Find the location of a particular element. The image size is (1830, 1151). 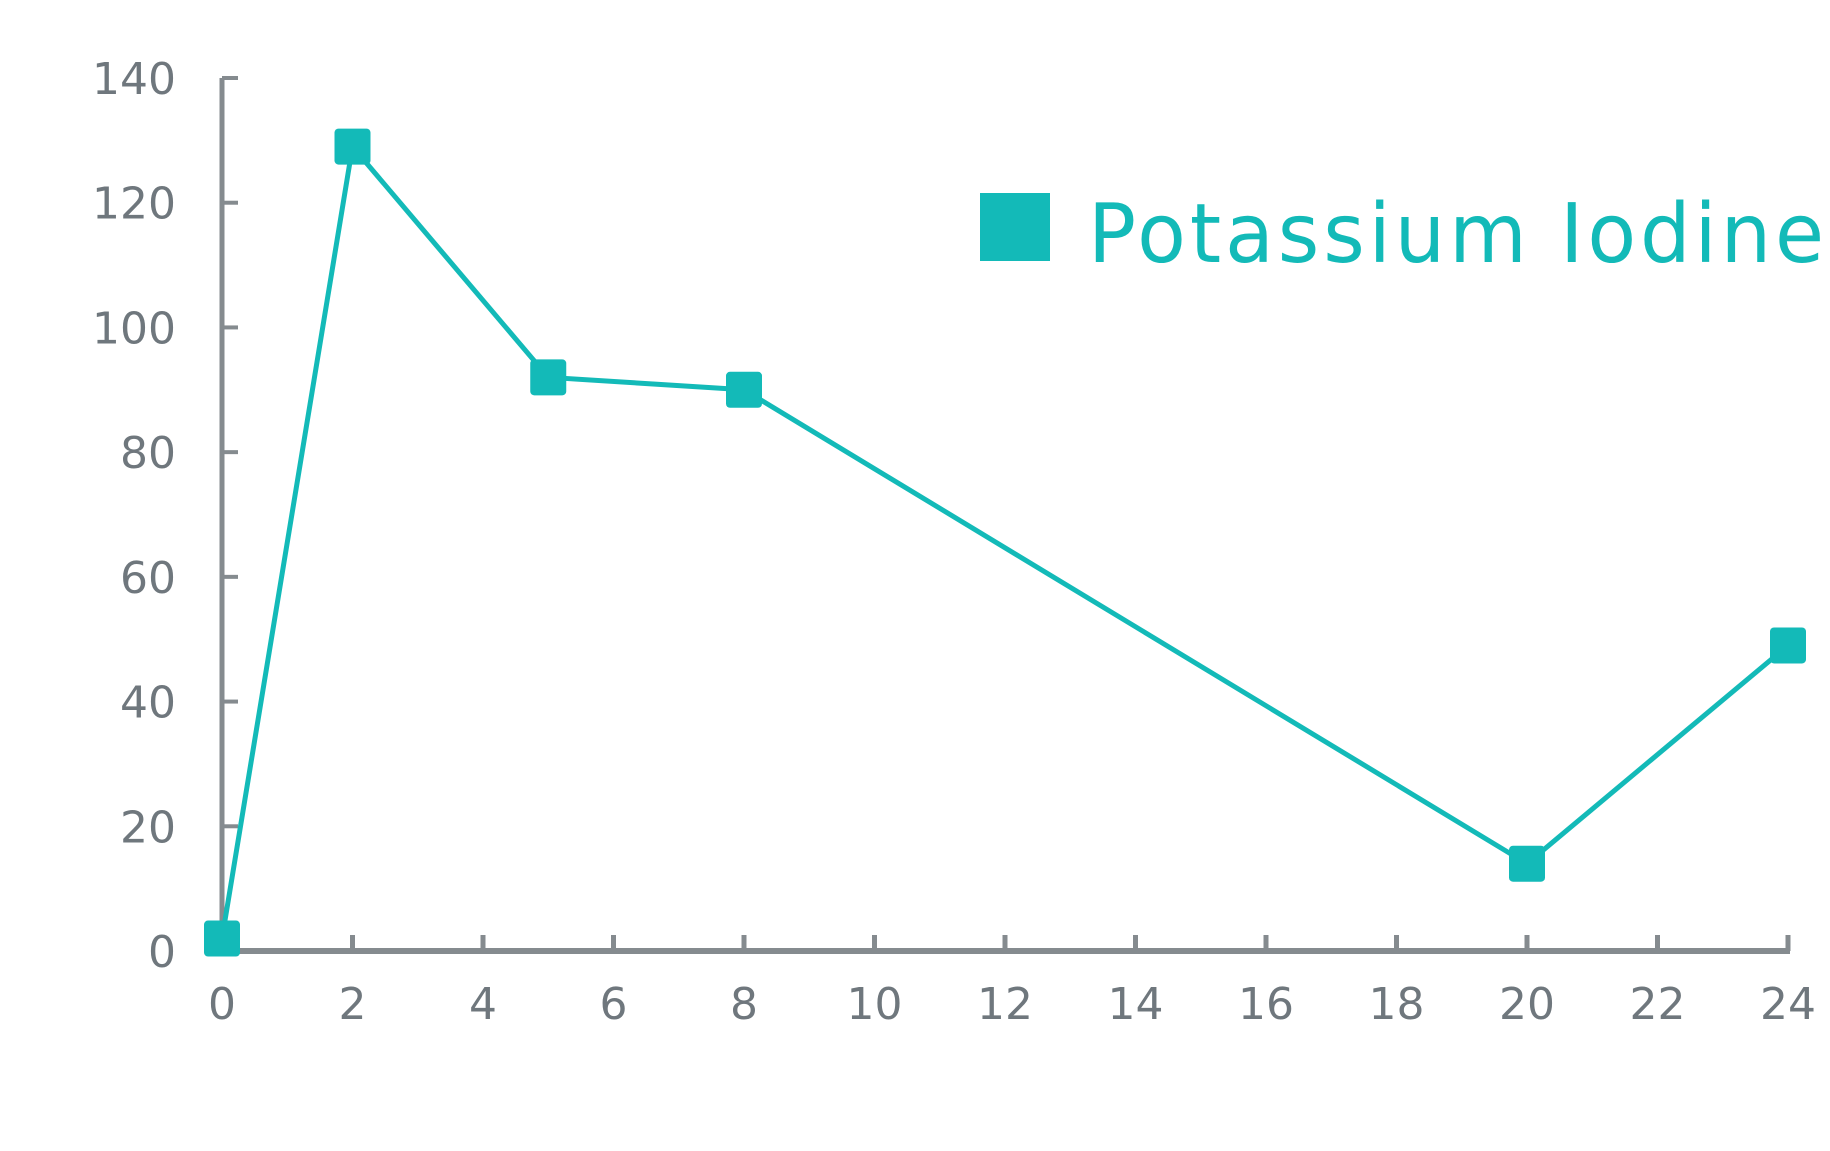

y-tick-label: 80 is located at coordinates (148, 453).